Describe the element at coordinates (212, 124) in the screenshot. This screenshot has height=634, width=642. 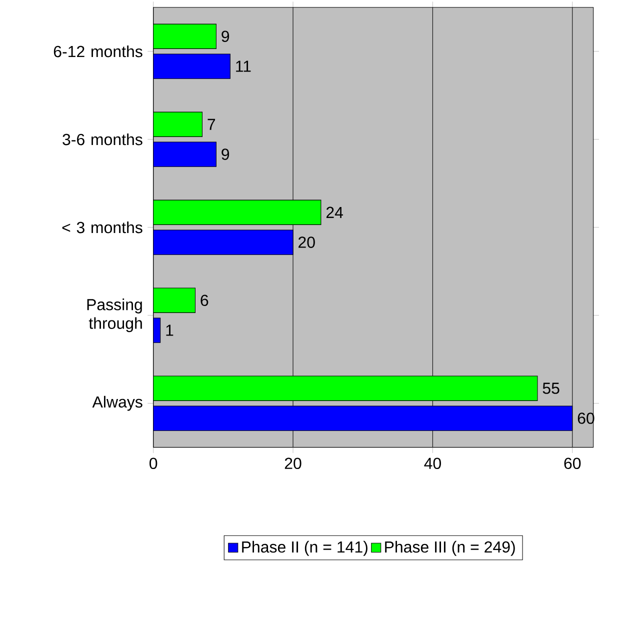
I see `data-label: 7` at that location.